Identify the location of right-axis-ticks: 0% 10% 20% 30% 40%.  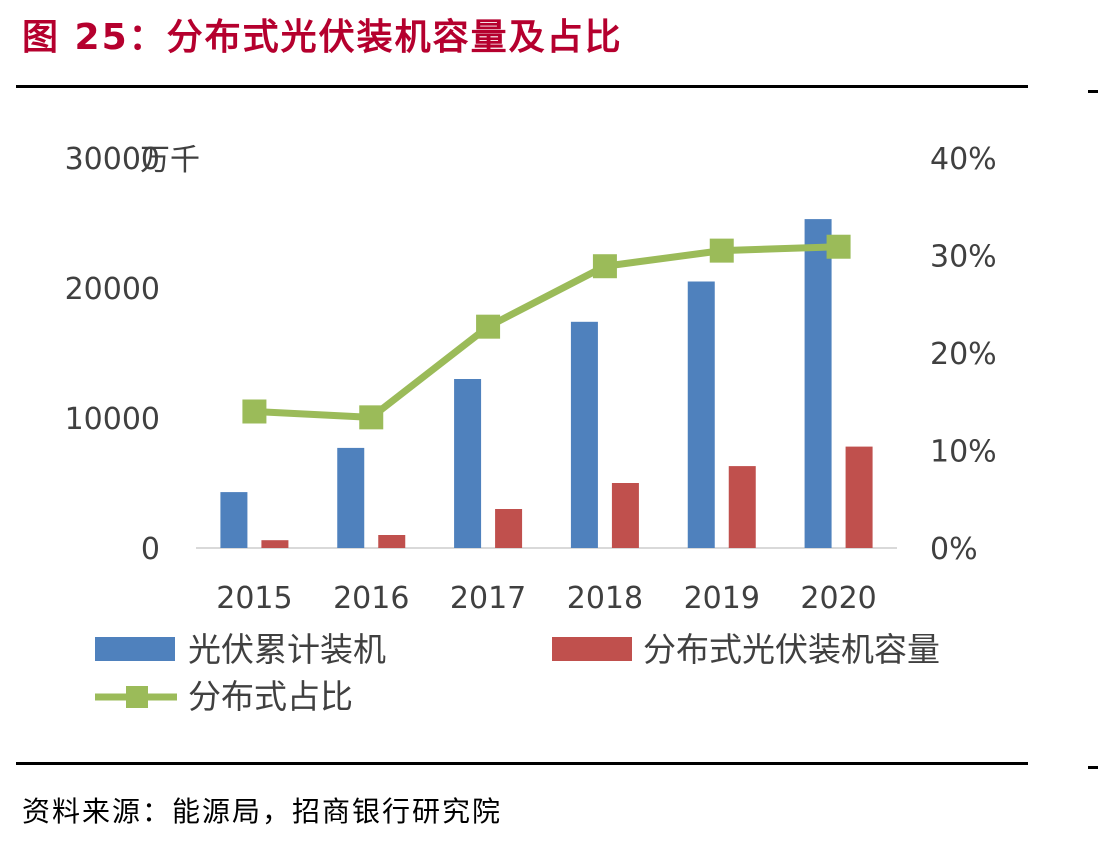
(963, 354).